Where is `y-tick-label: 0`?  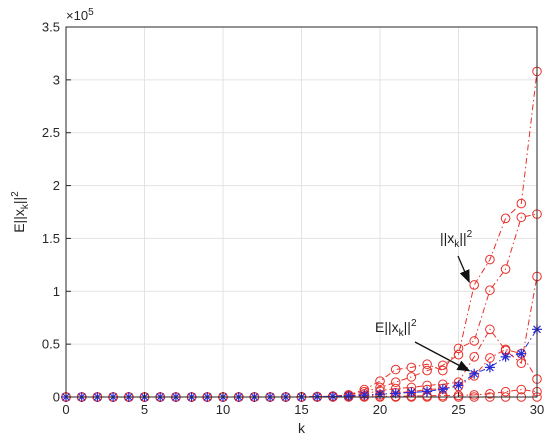 y-tick-label: 0 is located at coordinates (56, 397).